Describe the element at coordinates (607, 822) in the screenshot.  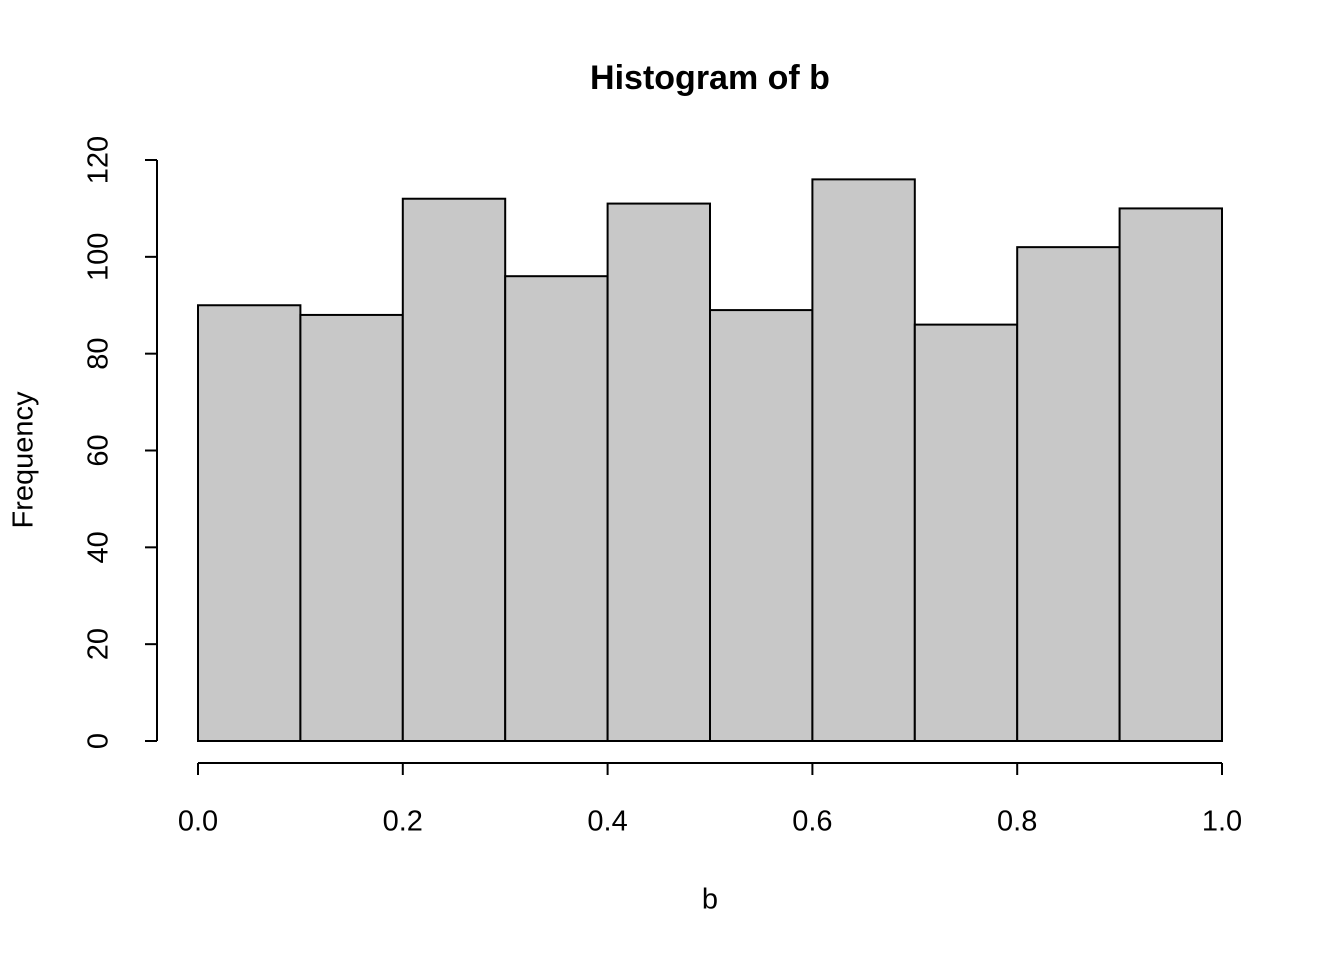
I see `x-tick-label: 0.4` at that location.